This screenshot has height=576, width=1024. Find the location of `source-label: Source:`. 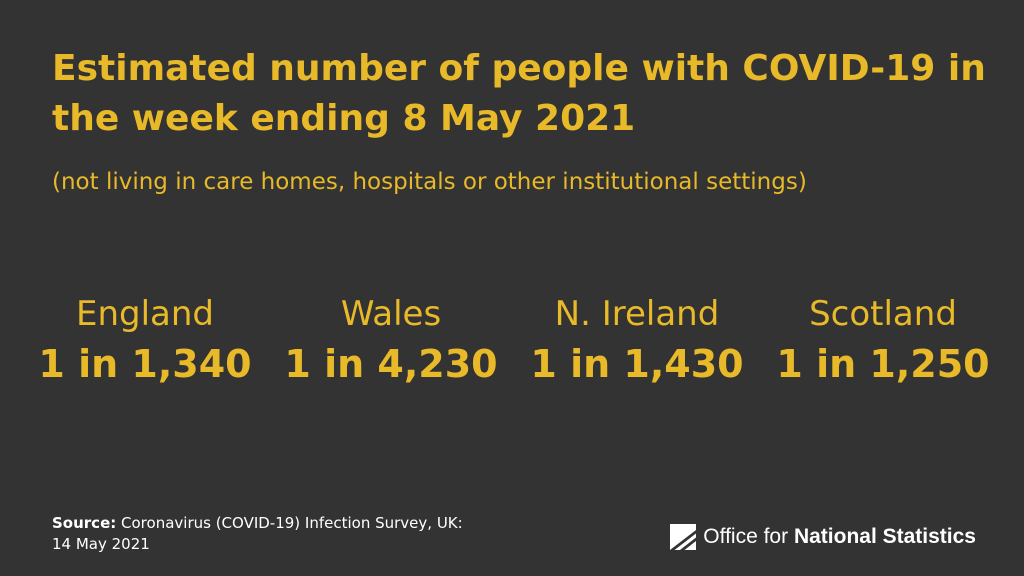

source-label: Source: is located at coordinates (84, 523).